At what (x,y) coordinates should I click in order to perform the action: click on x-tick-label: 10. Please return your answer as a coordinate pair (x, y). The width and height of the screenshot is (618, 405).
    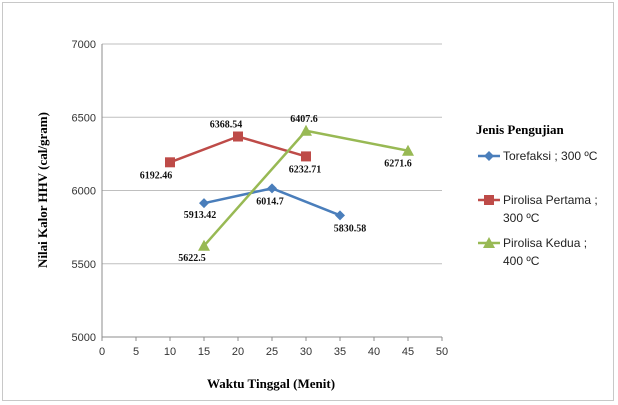
    Looking at the image, I should click on (170, 352).